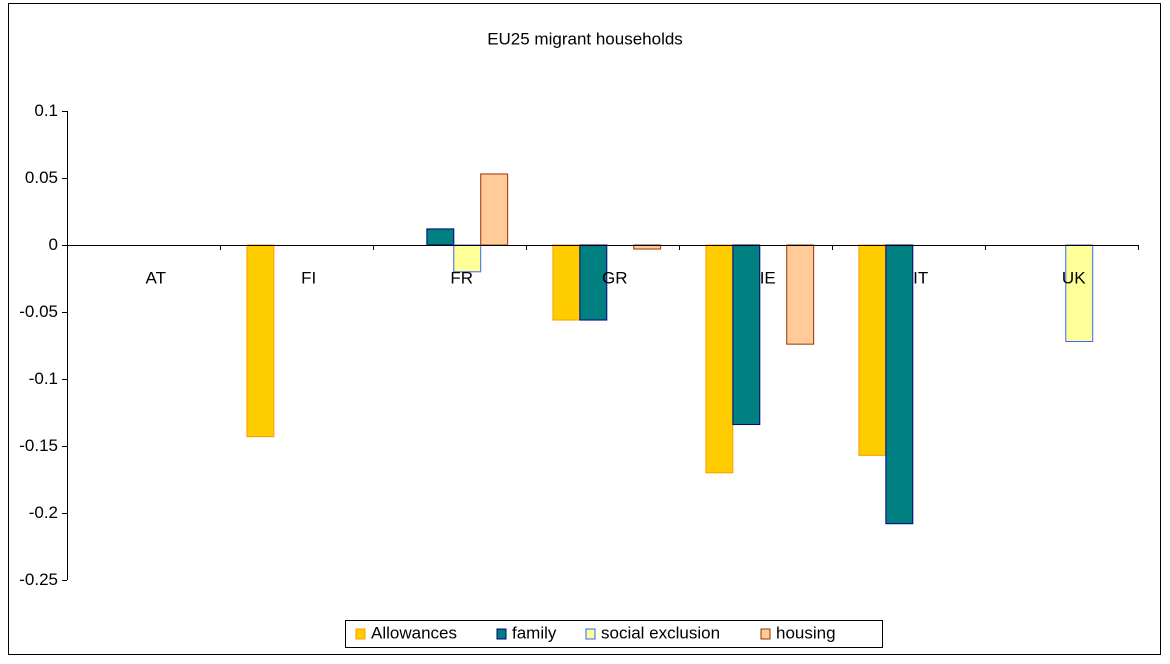 This screenshot has width=1170, height=664. I want to click on y-tick-label: -0.25, so click(38, 579).